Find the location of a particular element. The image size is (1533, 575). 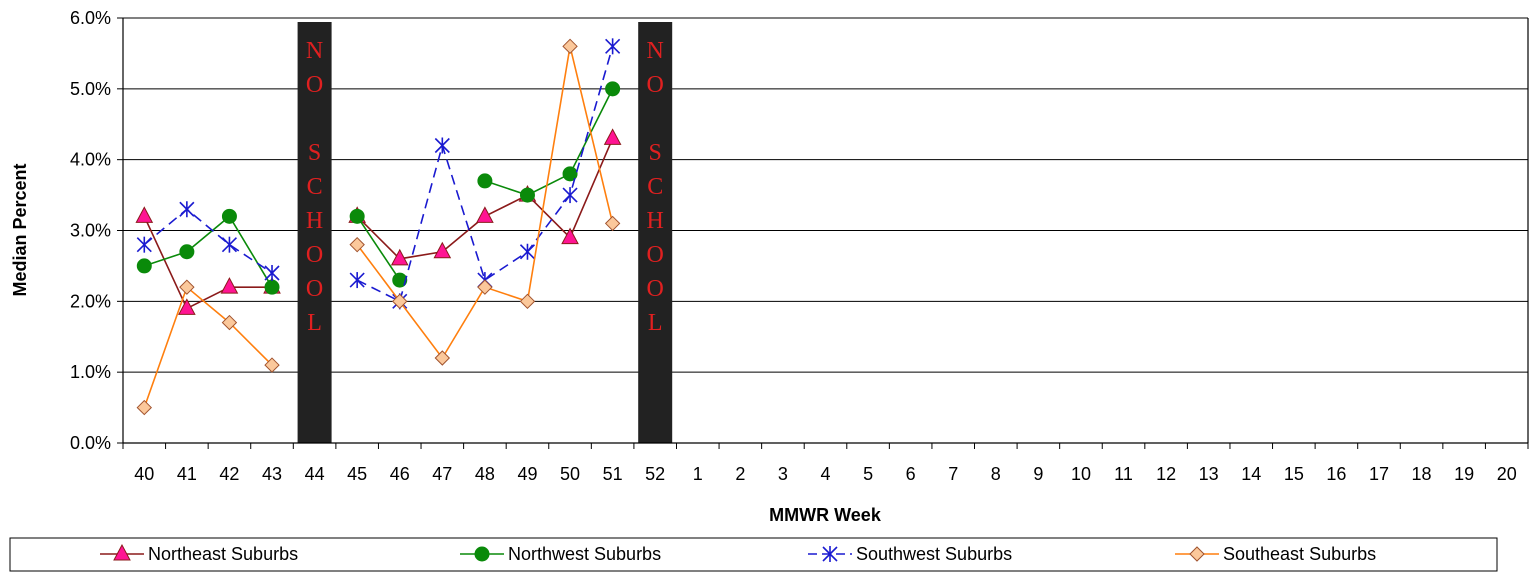

y-tick-label: 0.0% is located at coordinates (90, 443).